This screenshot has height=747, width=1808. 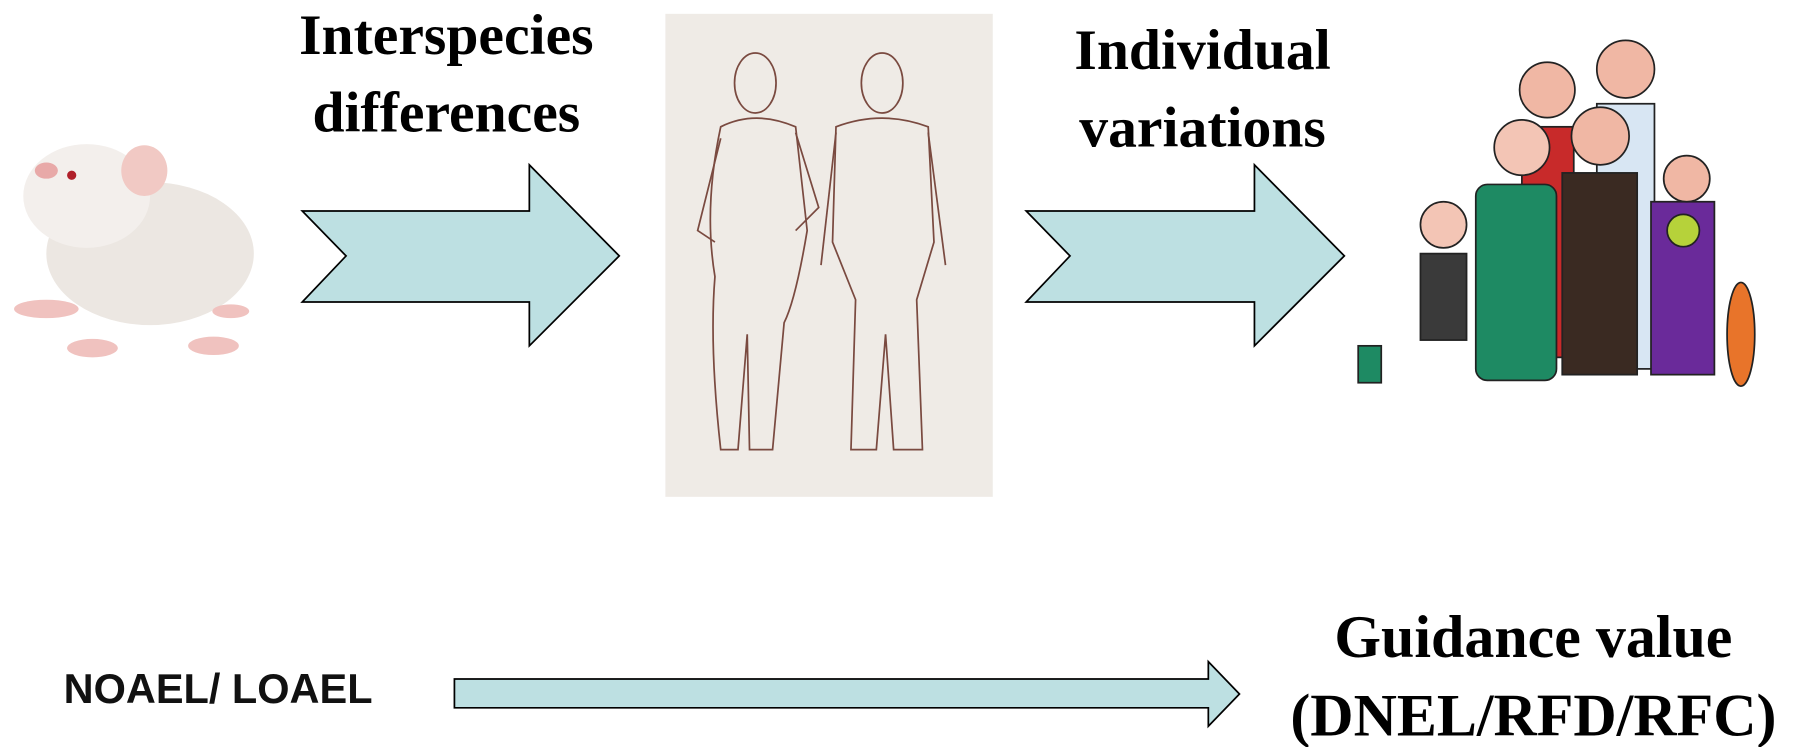 What do you see at coordinates (446, 112) in the screenshot?
I see `transition-label: differences` at bounding box center [446, 112].